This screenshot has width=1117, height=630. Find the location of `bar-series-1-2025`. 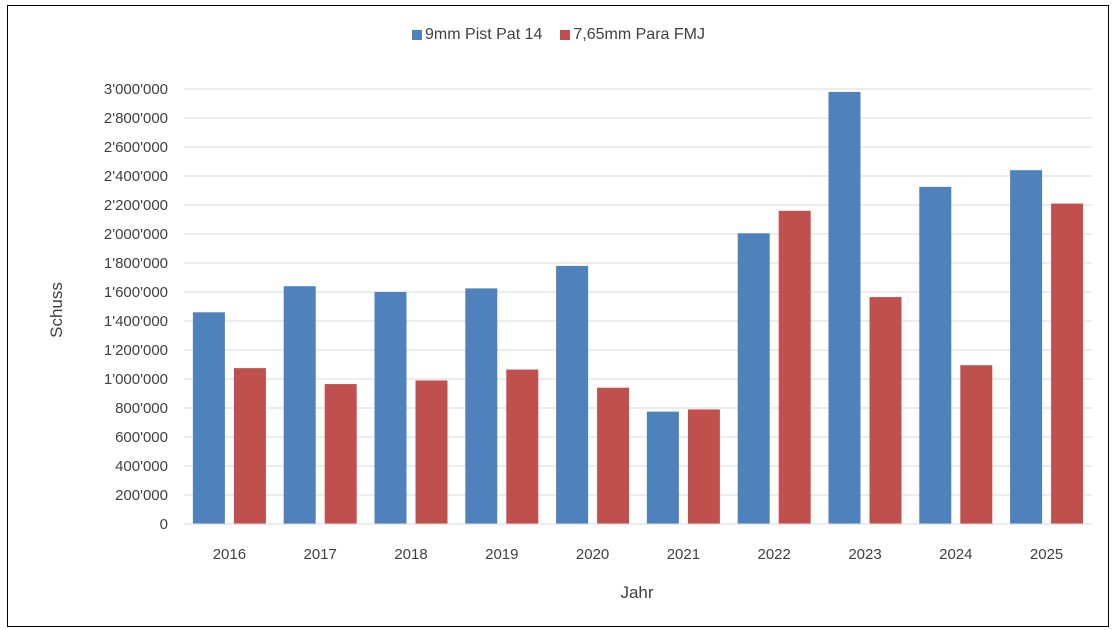

bar-series-1-2025 is located at coordinates (1026, 347).